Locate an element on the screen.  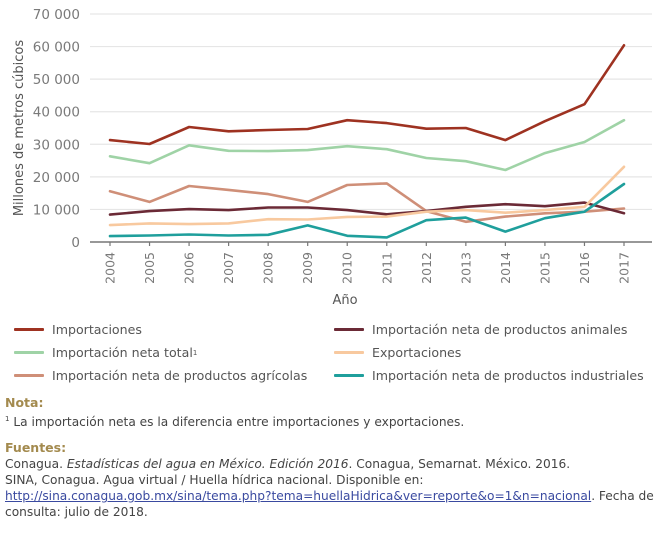
legend-label: Importaciones is located at coordinates (97, 329).